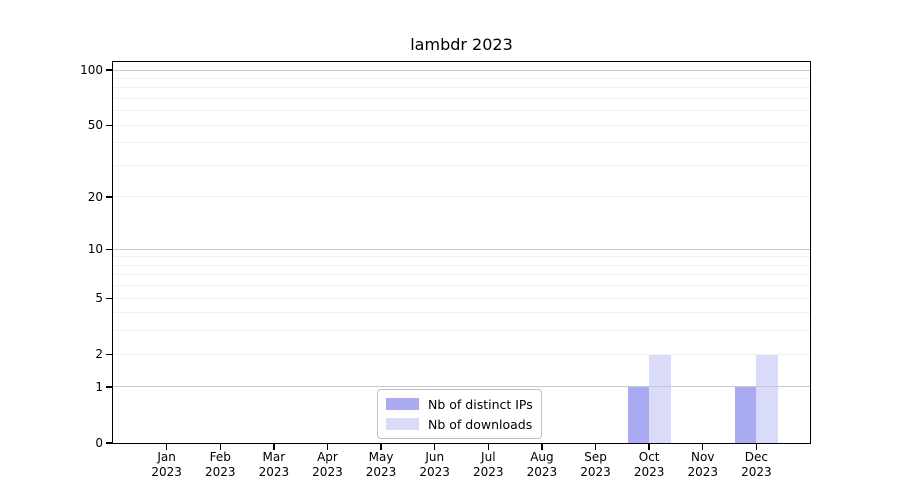  I want to click on legend-entry-distinct-ips: Nb of distinct IPs, so click(459, 404).